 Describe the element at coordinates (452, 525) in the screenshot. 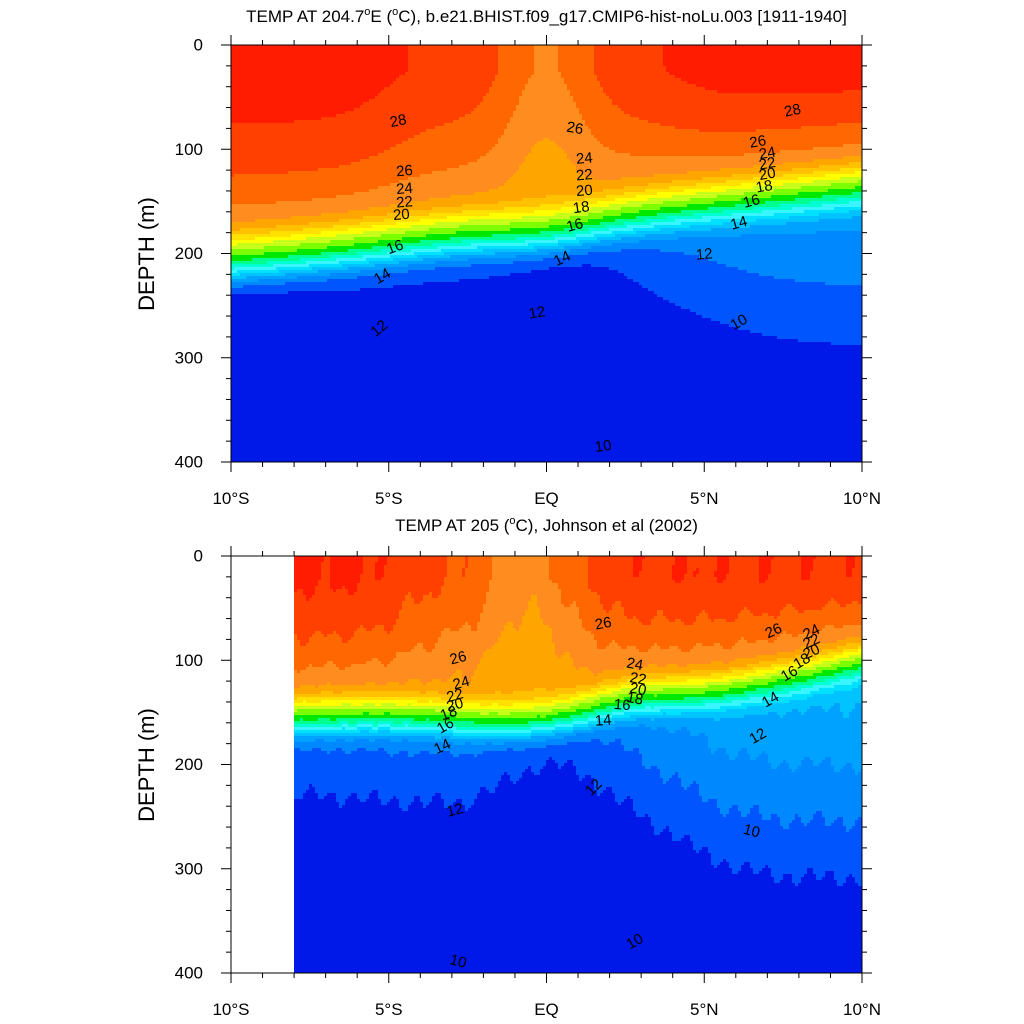

I see `title-segment: TEMP AT 205 (` at that location.